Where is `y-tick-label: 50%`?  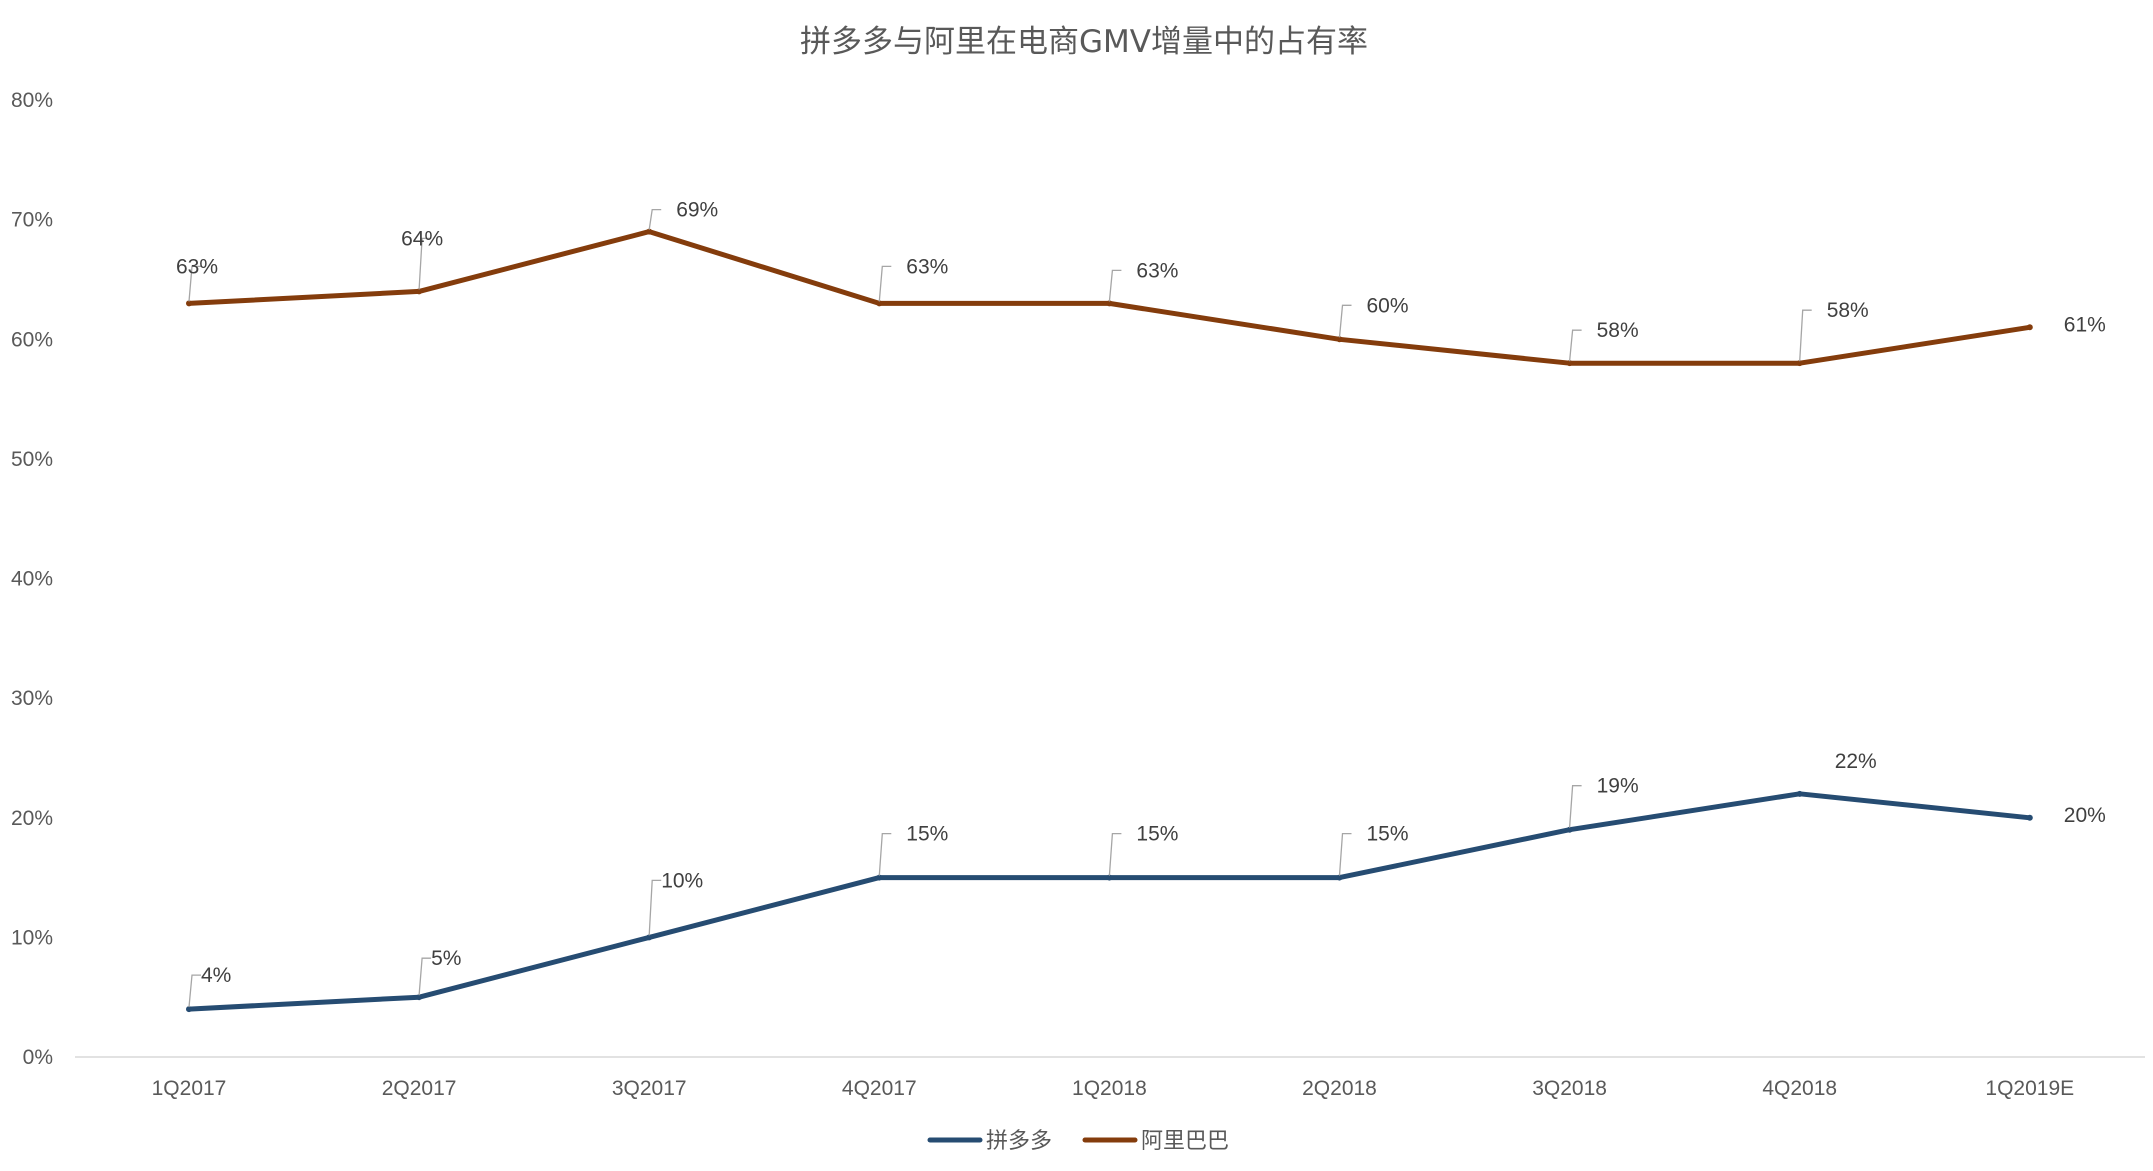
y-tick-label: 50% is located at coordinates (32, 459).